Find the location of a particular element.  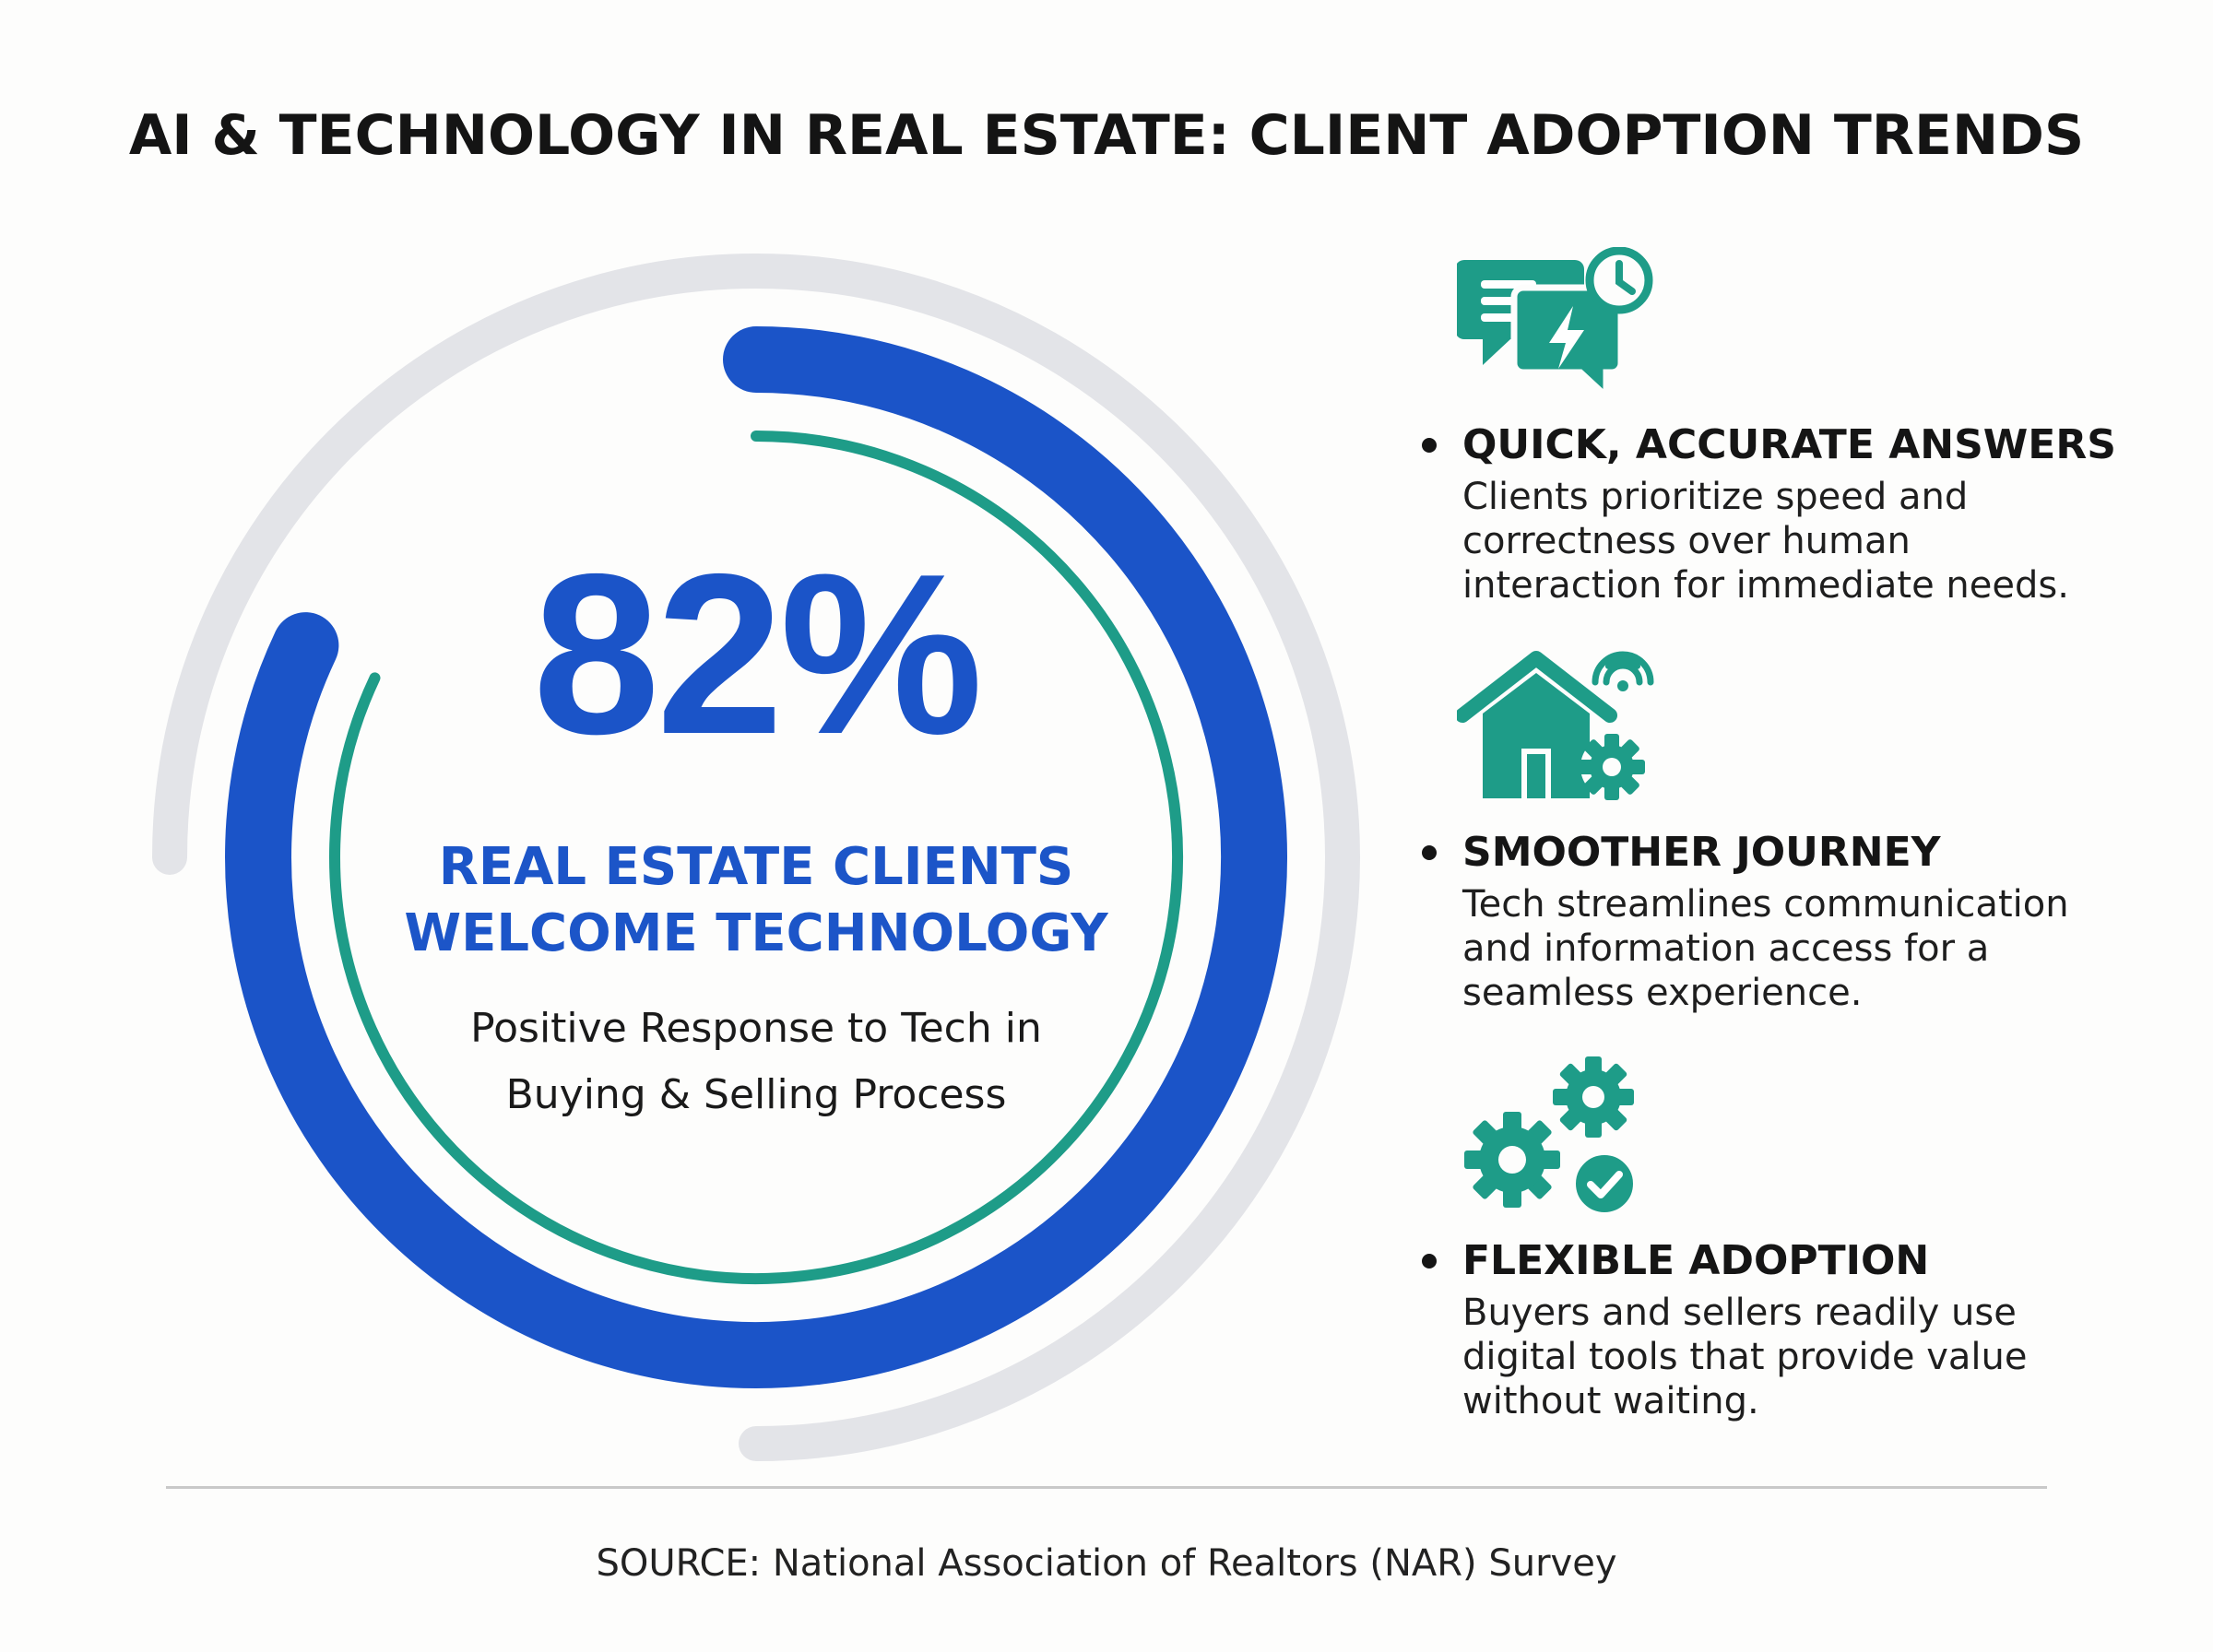

feature-title: FLEXIBLE ADOPTION is located at coordinates (1789, 1261).